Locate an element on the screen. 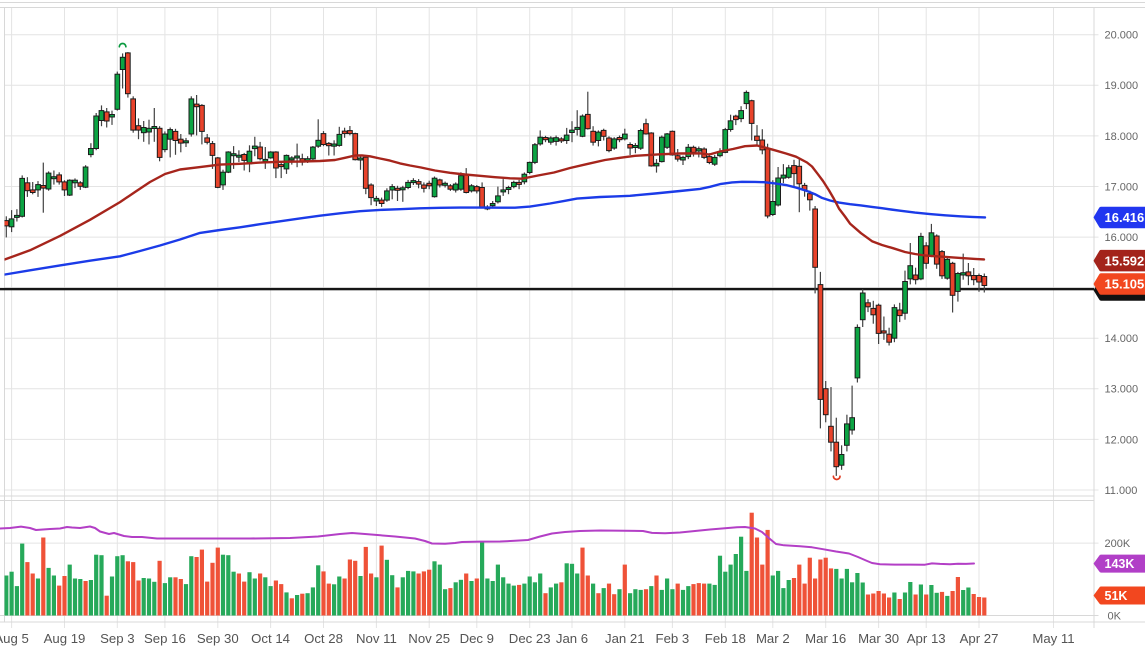  svg-text: 17.000 is located at coordinates (1122, 187).